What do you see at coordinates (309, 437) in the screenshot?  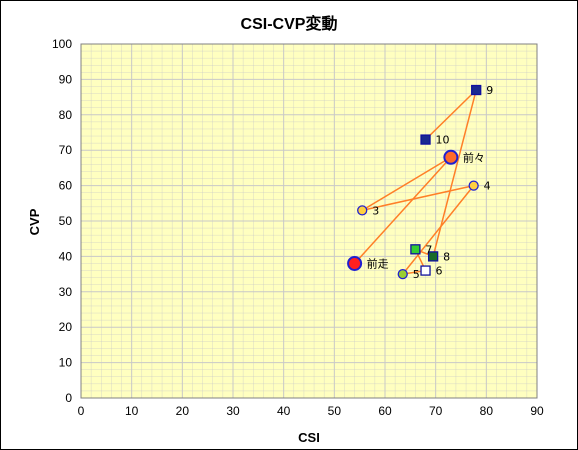 I see `x-axis-title: CSI` at bounding box center [309, 437].